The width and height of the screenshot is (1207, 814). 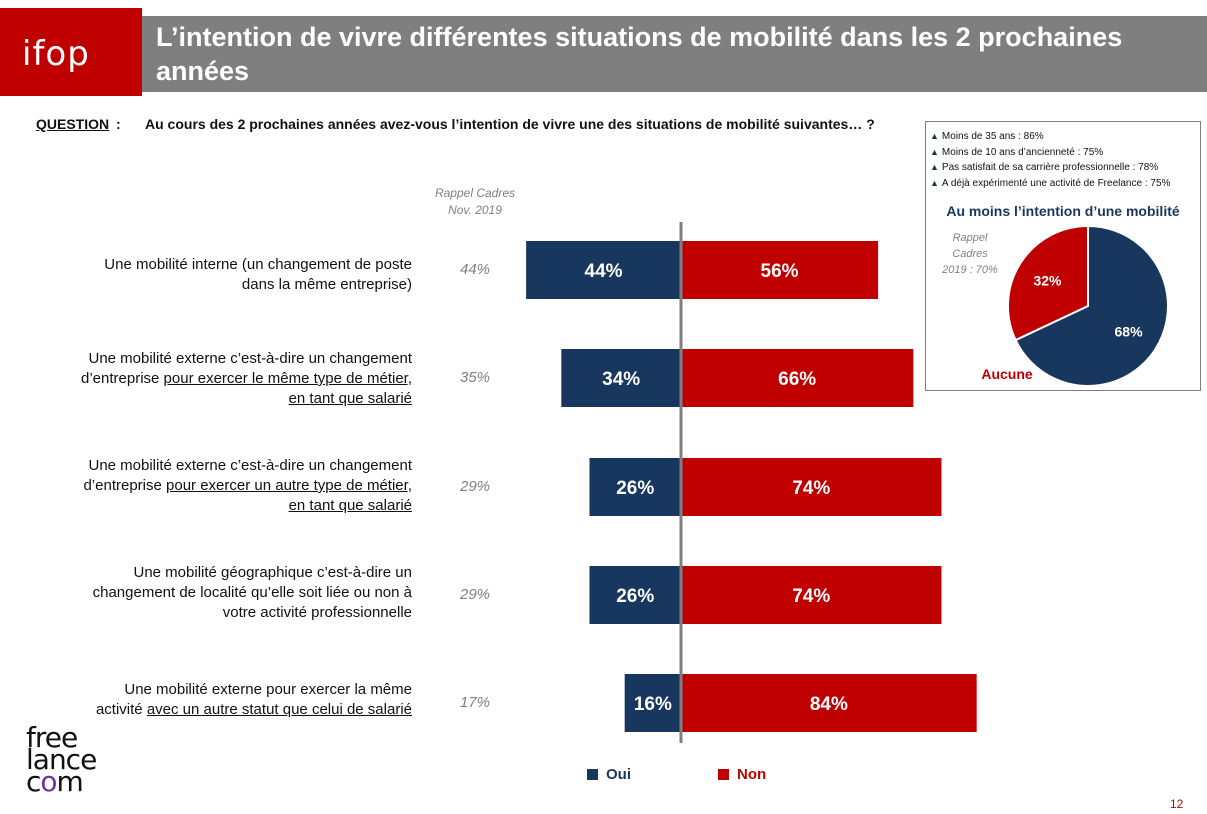 I want to click on pie-recall-line-2: Cadres, so click(x=970, y=254).